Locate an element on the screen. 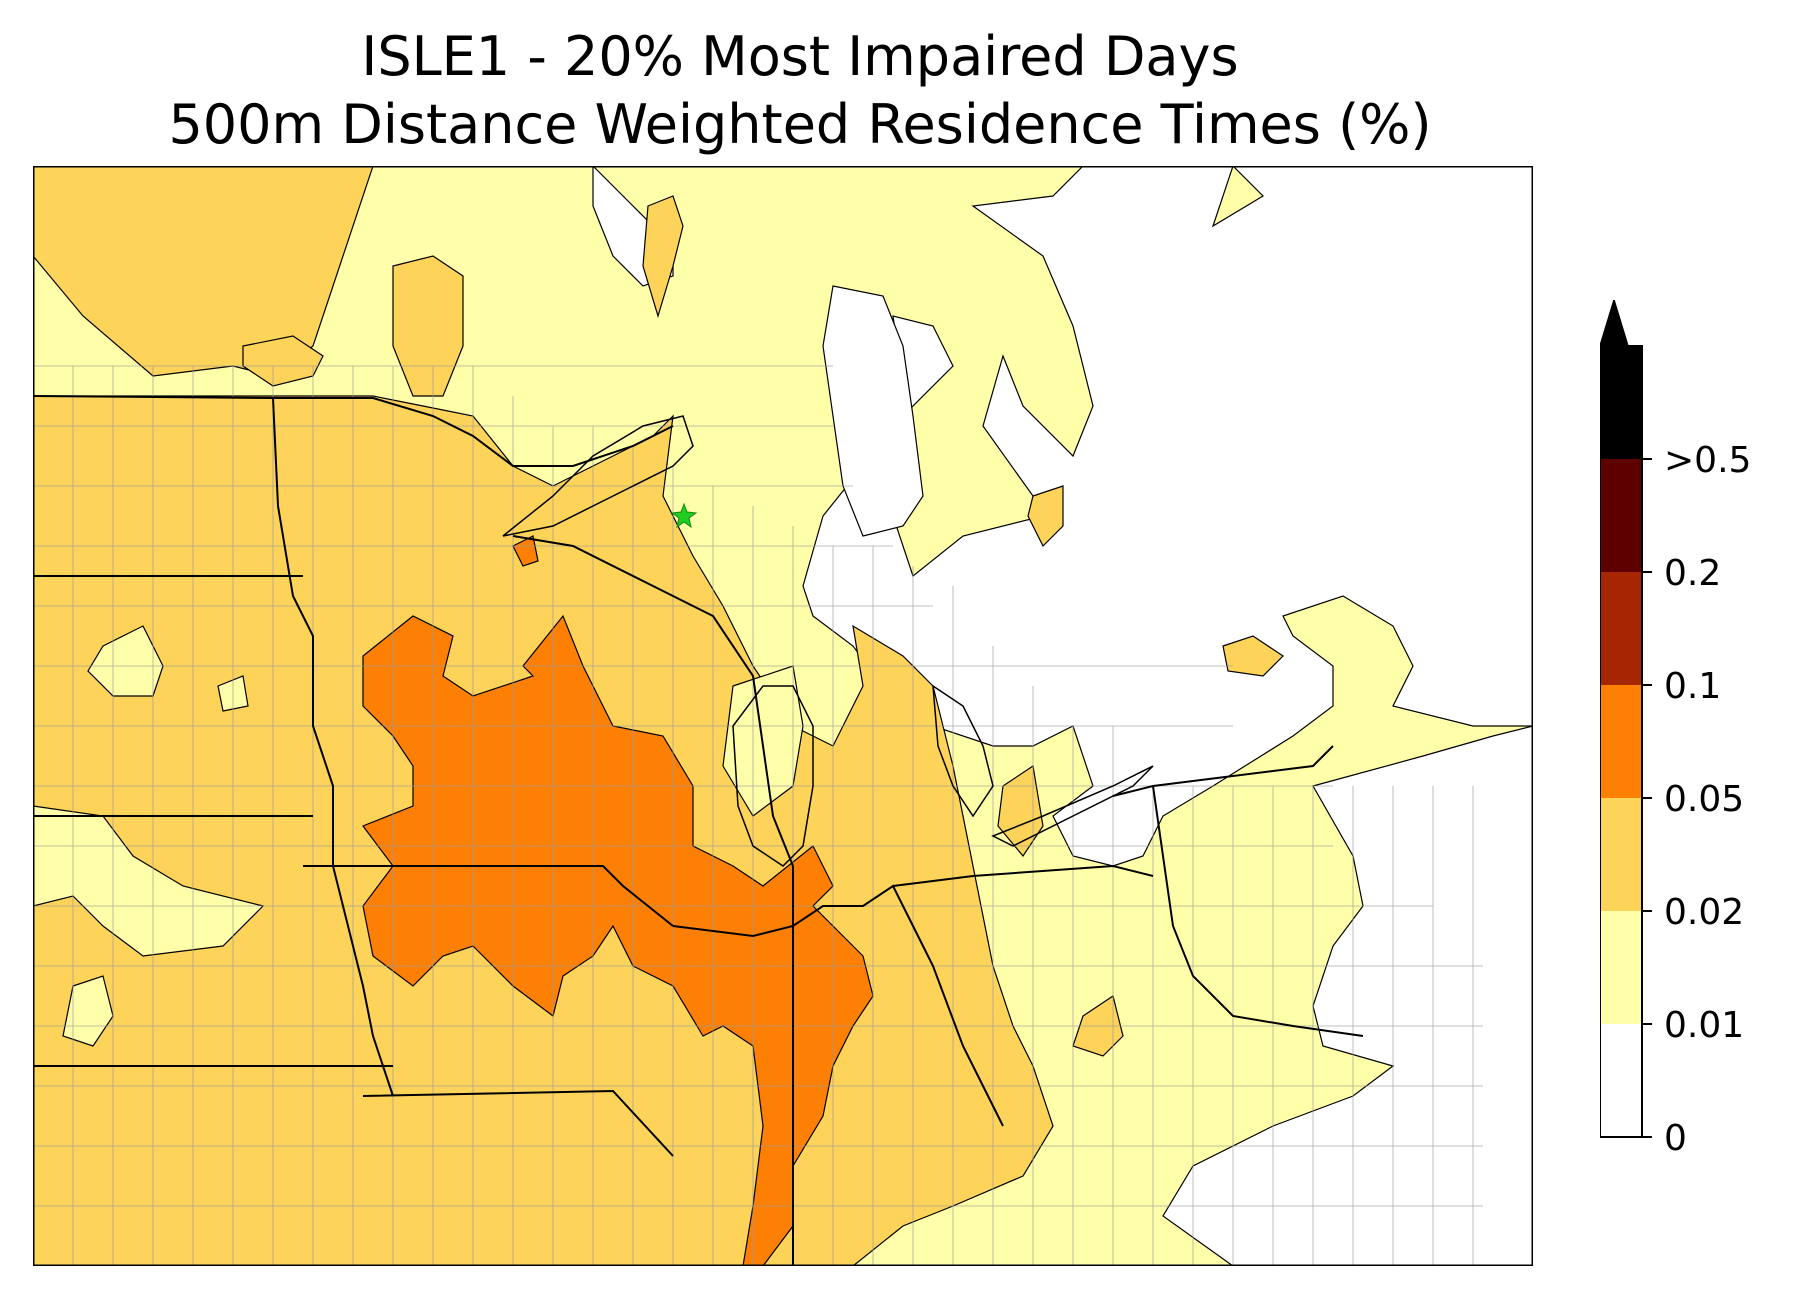  colorbar-label-0: 0 is located at coordinates (1675, 1138).